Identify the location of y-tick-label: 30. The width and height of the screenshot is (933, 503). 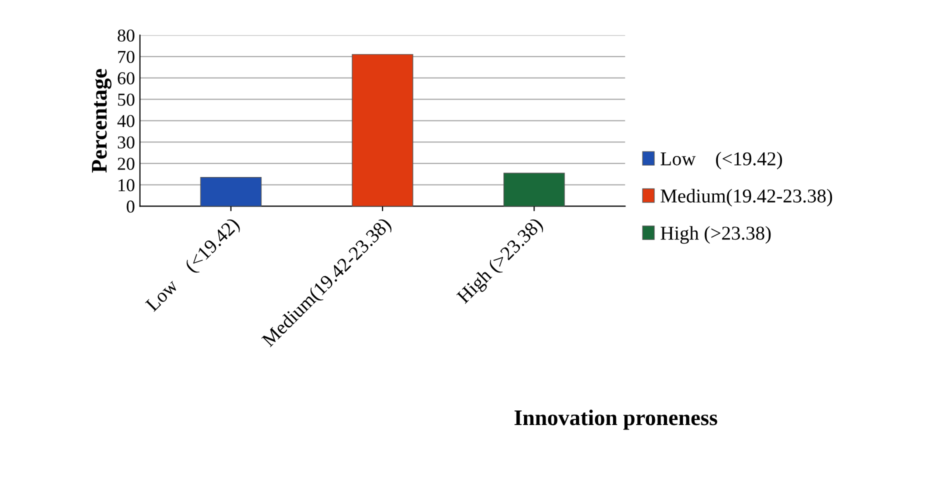
(126, 142).